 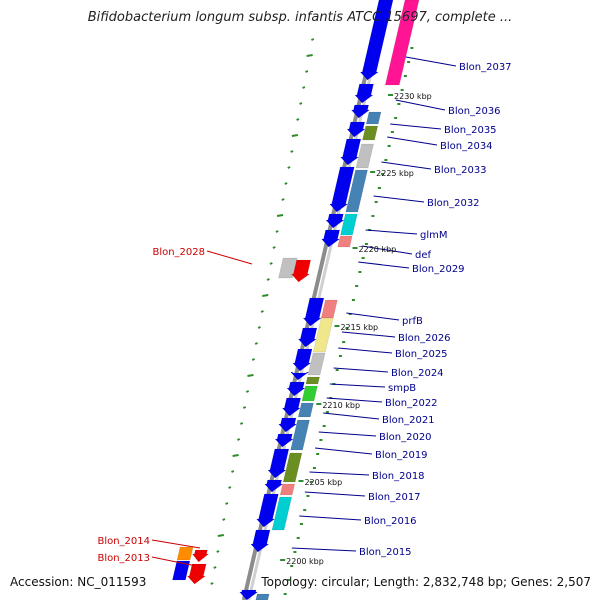 I want to click on gene-label-blon_2022: Blon_2022, so click(x=411, y=403).